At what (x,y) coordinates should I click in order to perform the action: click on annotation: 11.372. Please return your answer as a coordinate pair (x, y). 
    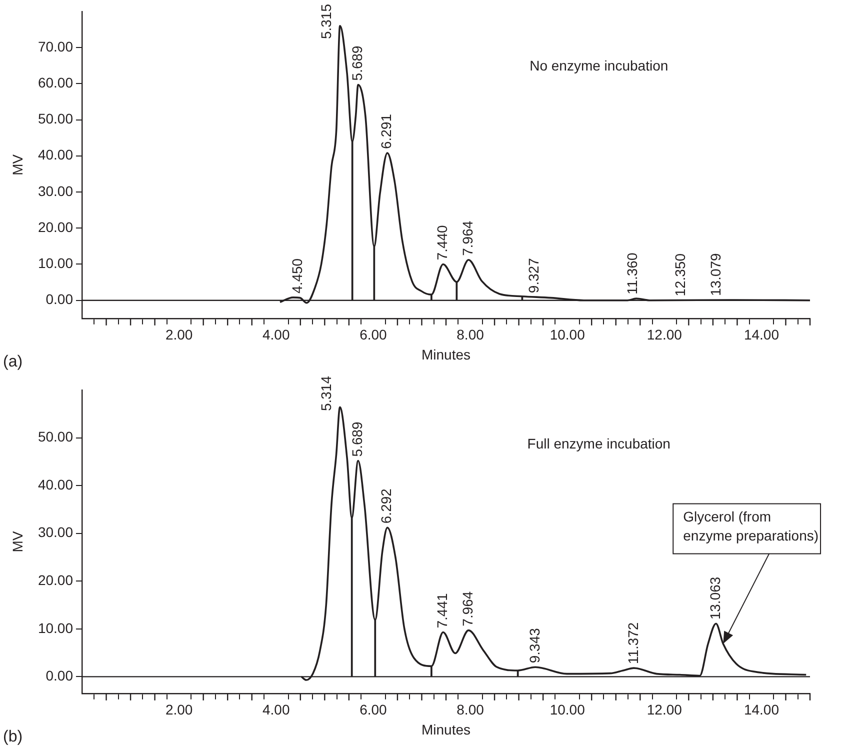
    Looking at the image, I should click on (632, 643).